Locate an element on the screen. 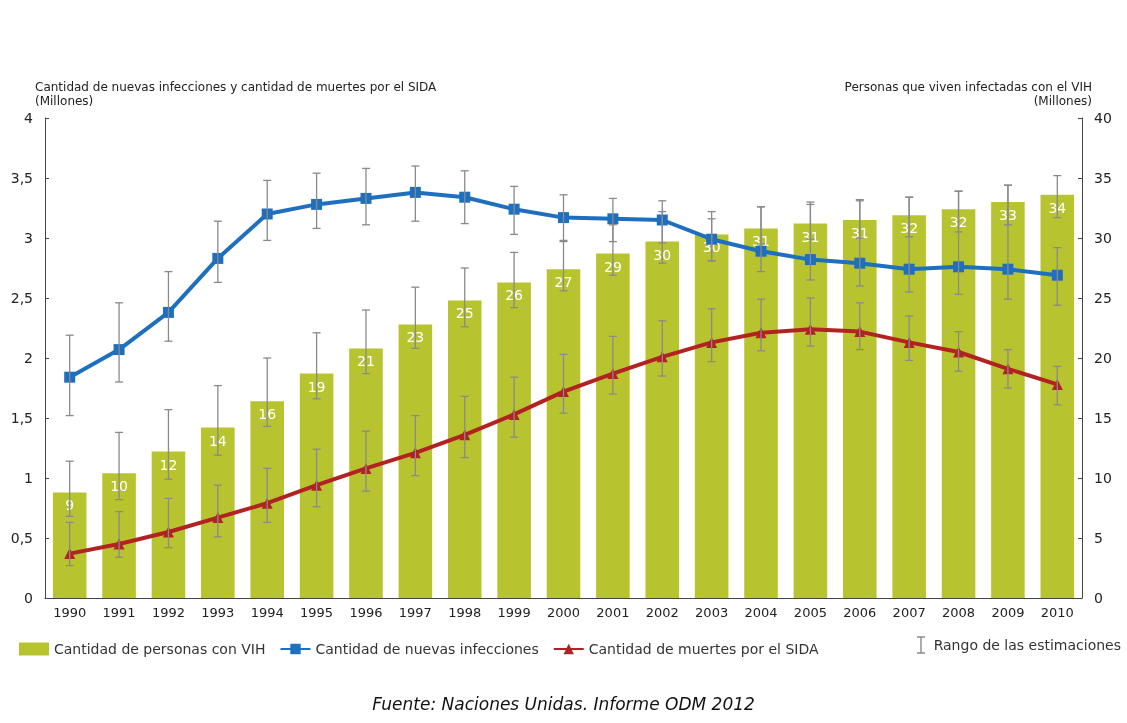 Image resolution: width=1127 pixels, height=723 pixels. x-tick-label: 2007 is located at coordinates (909, 612).